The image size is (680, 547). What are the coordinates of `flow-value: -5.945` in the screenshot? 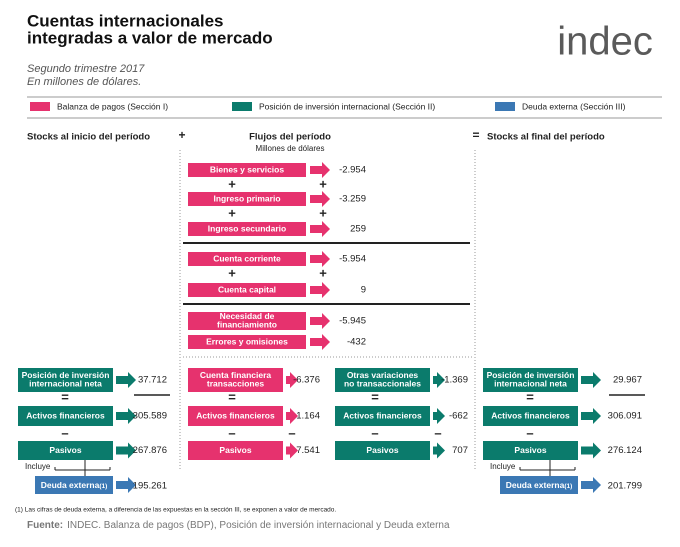 It's located at (352, 321).